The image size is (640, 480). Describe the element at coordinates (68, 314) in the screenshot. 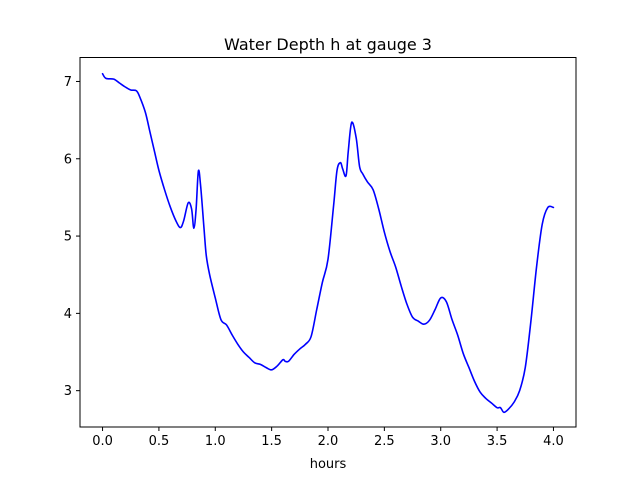

I see `y-tick-label: 4` at that location.